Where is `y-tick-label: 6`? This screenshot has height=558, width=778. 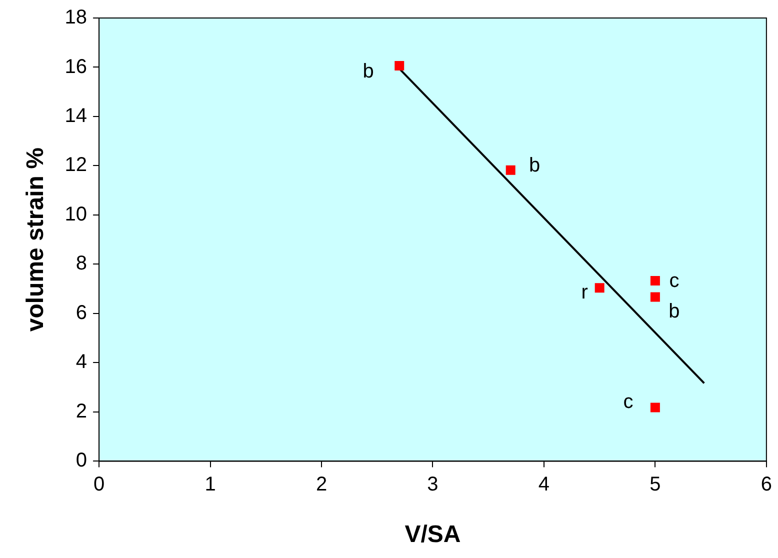 y-tick-label: 6 is located at coordinates (82, 313).